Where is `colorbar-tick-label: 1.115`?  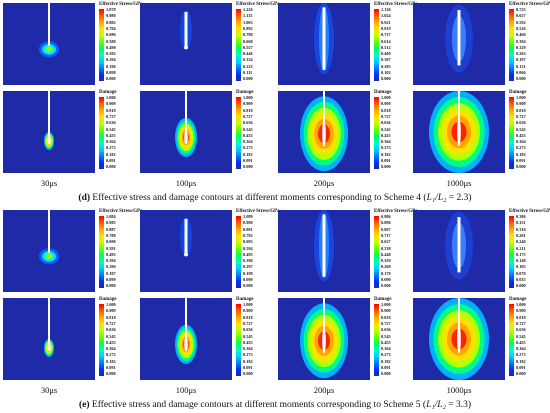
colorbar-tick-label: 1.115 is located at coordinates (248, 16).